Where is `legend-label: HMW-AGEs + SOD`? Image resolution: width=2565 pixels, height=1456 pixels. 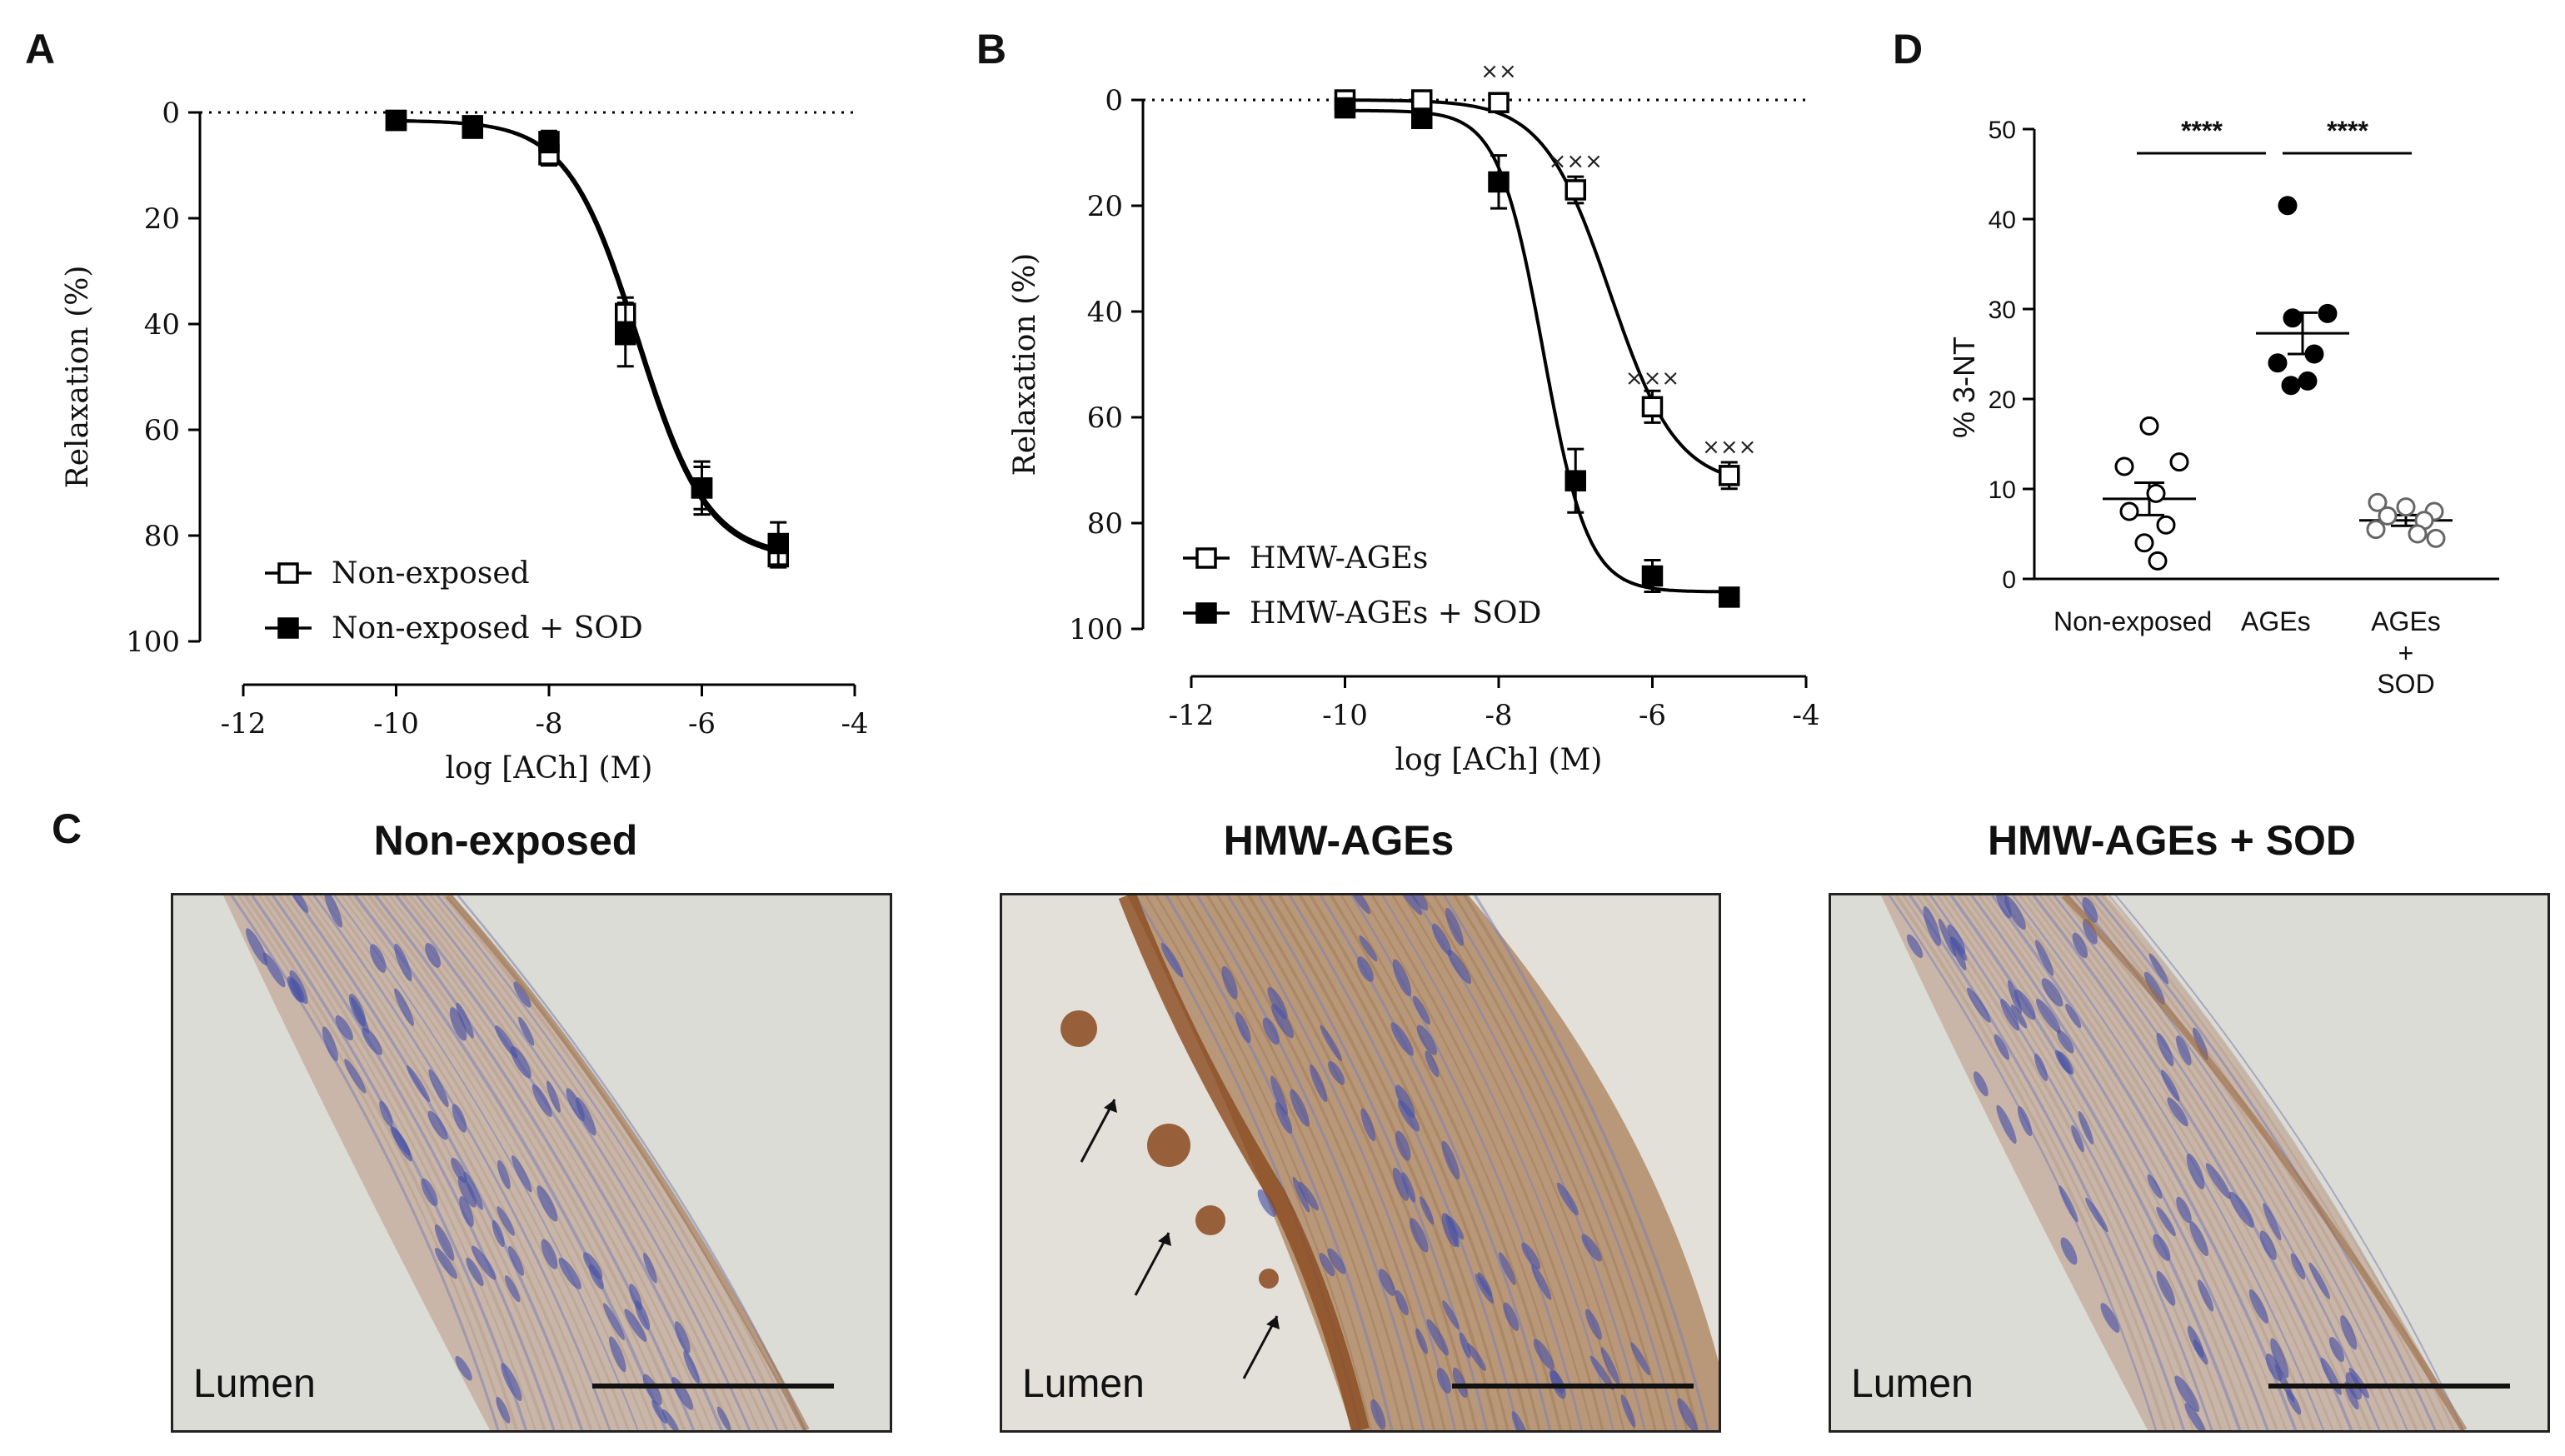
legend-label: HMW-AGEs + SOD is located at coordinates (1396, 613).